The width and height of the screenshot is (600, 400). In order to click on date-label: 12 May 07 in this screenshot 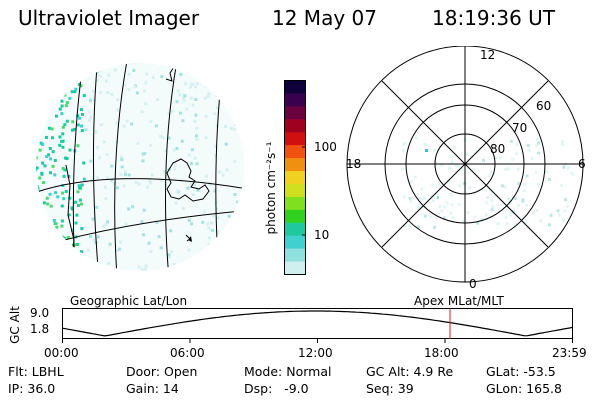, I will do `click(324, 18)`.